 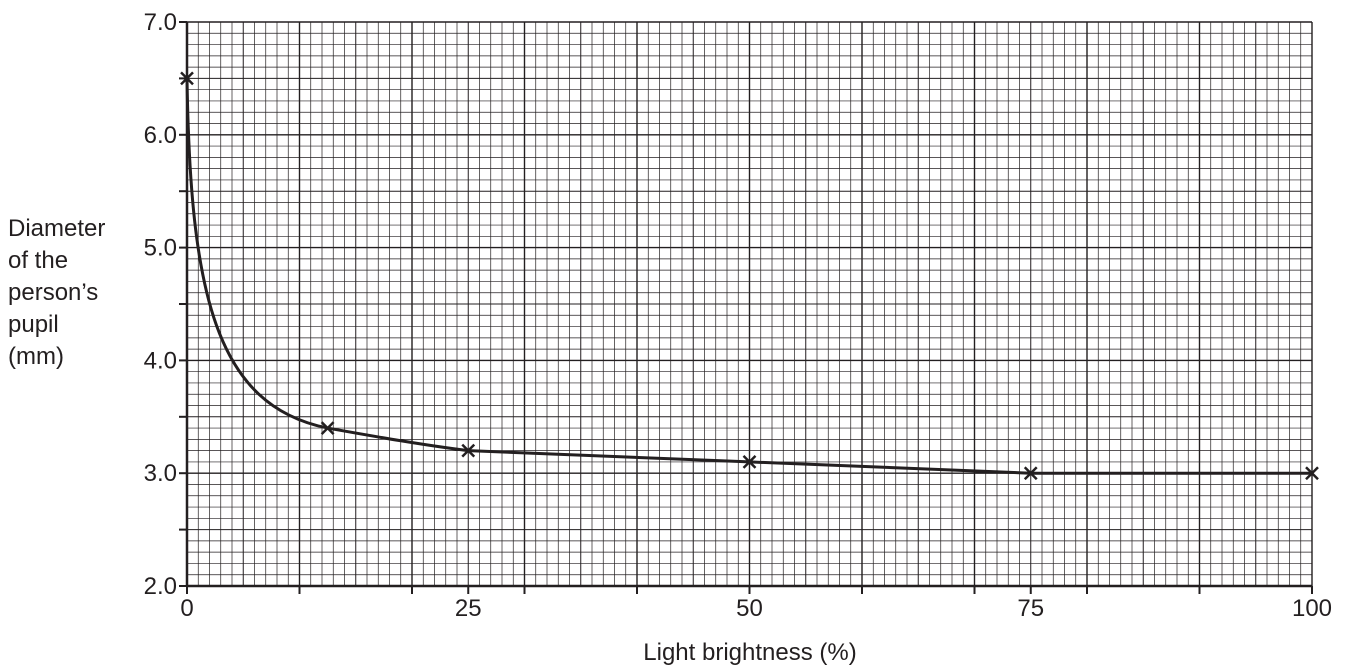 What do you see at coordinates (33, 324) in the screenshot?
I see `y-axis-label-line: pupil` at bounding box center [33, 324].